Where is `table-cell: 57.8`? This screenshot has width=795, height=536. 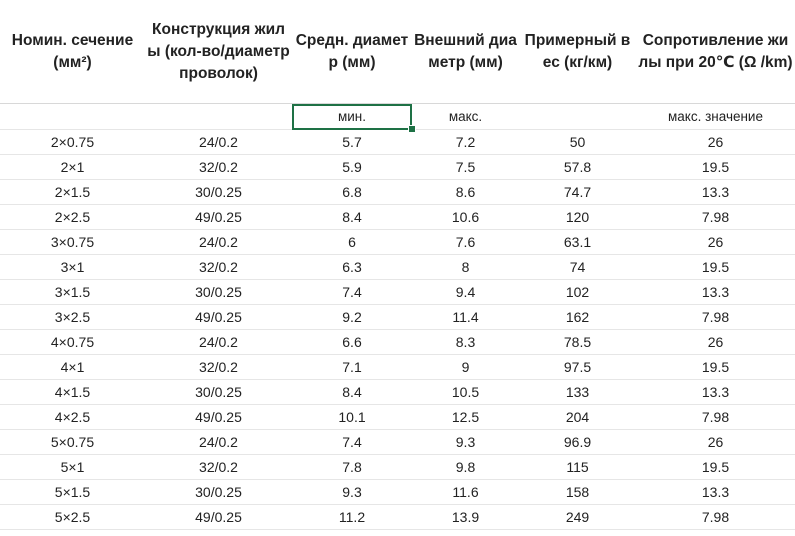
table-cell: 57.8 is located at coordinates (577, 167).